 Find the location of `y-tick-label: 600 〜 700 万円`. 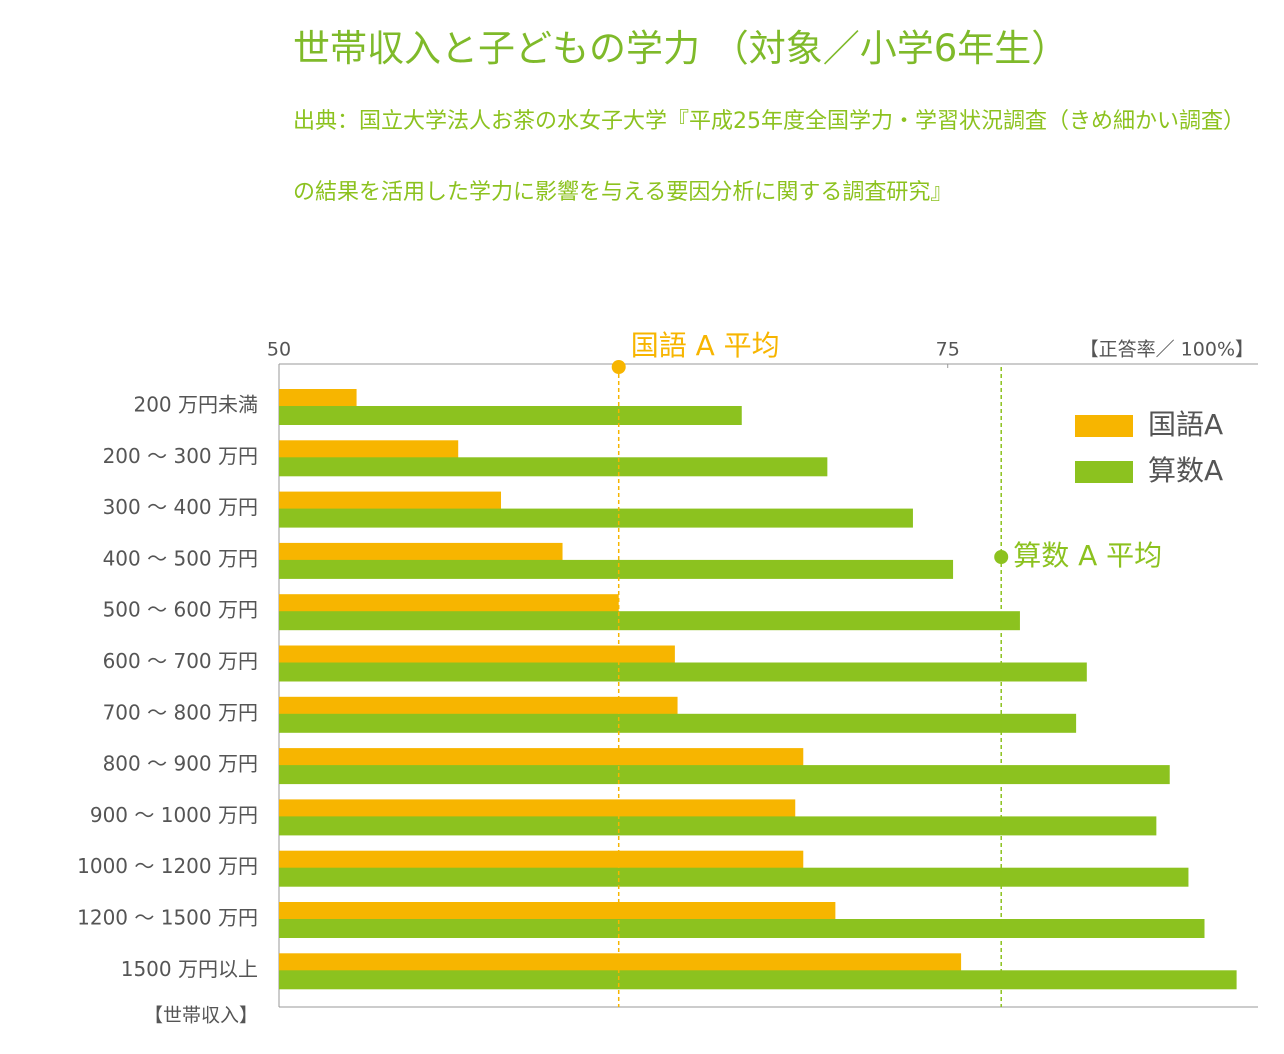

y-tick-label: 600 〜 700 万円 is located at coordinates (180, 661).